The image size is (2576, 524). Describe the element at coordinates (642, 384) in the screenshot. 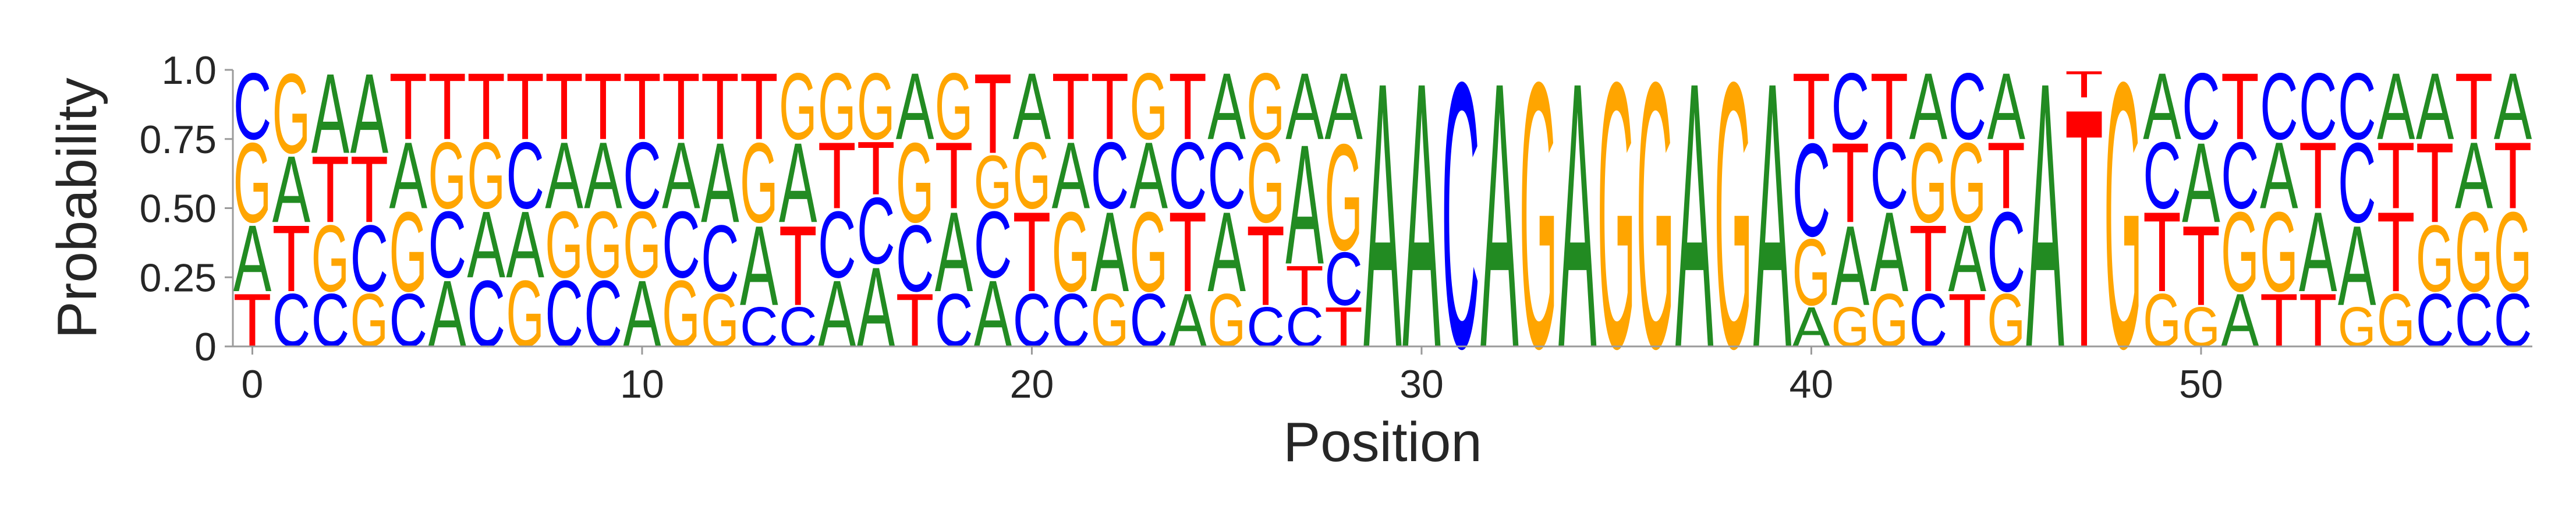

I see `x-tick-label: 10` at that location.